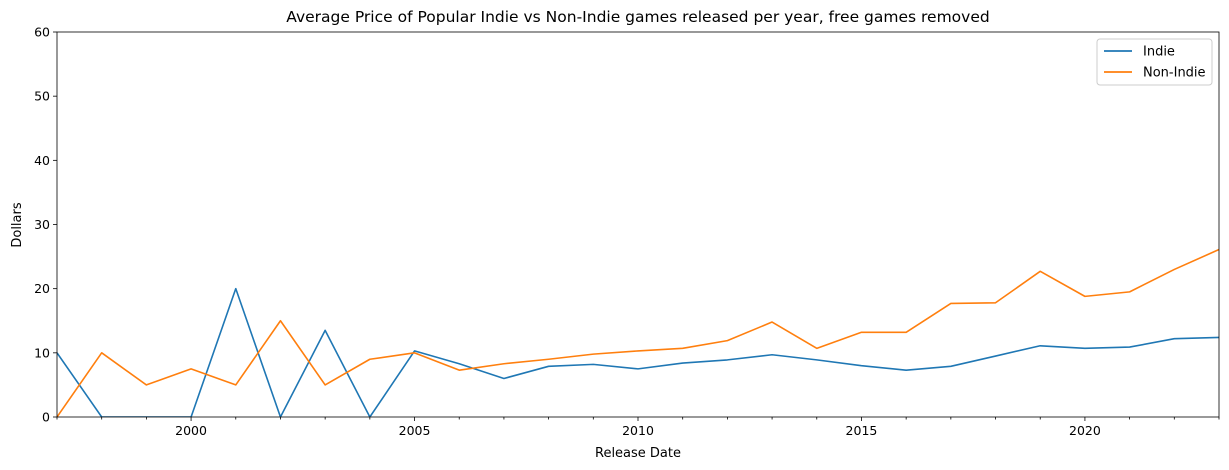  I want to click on y-tick-label: 30, so click(42, 224).